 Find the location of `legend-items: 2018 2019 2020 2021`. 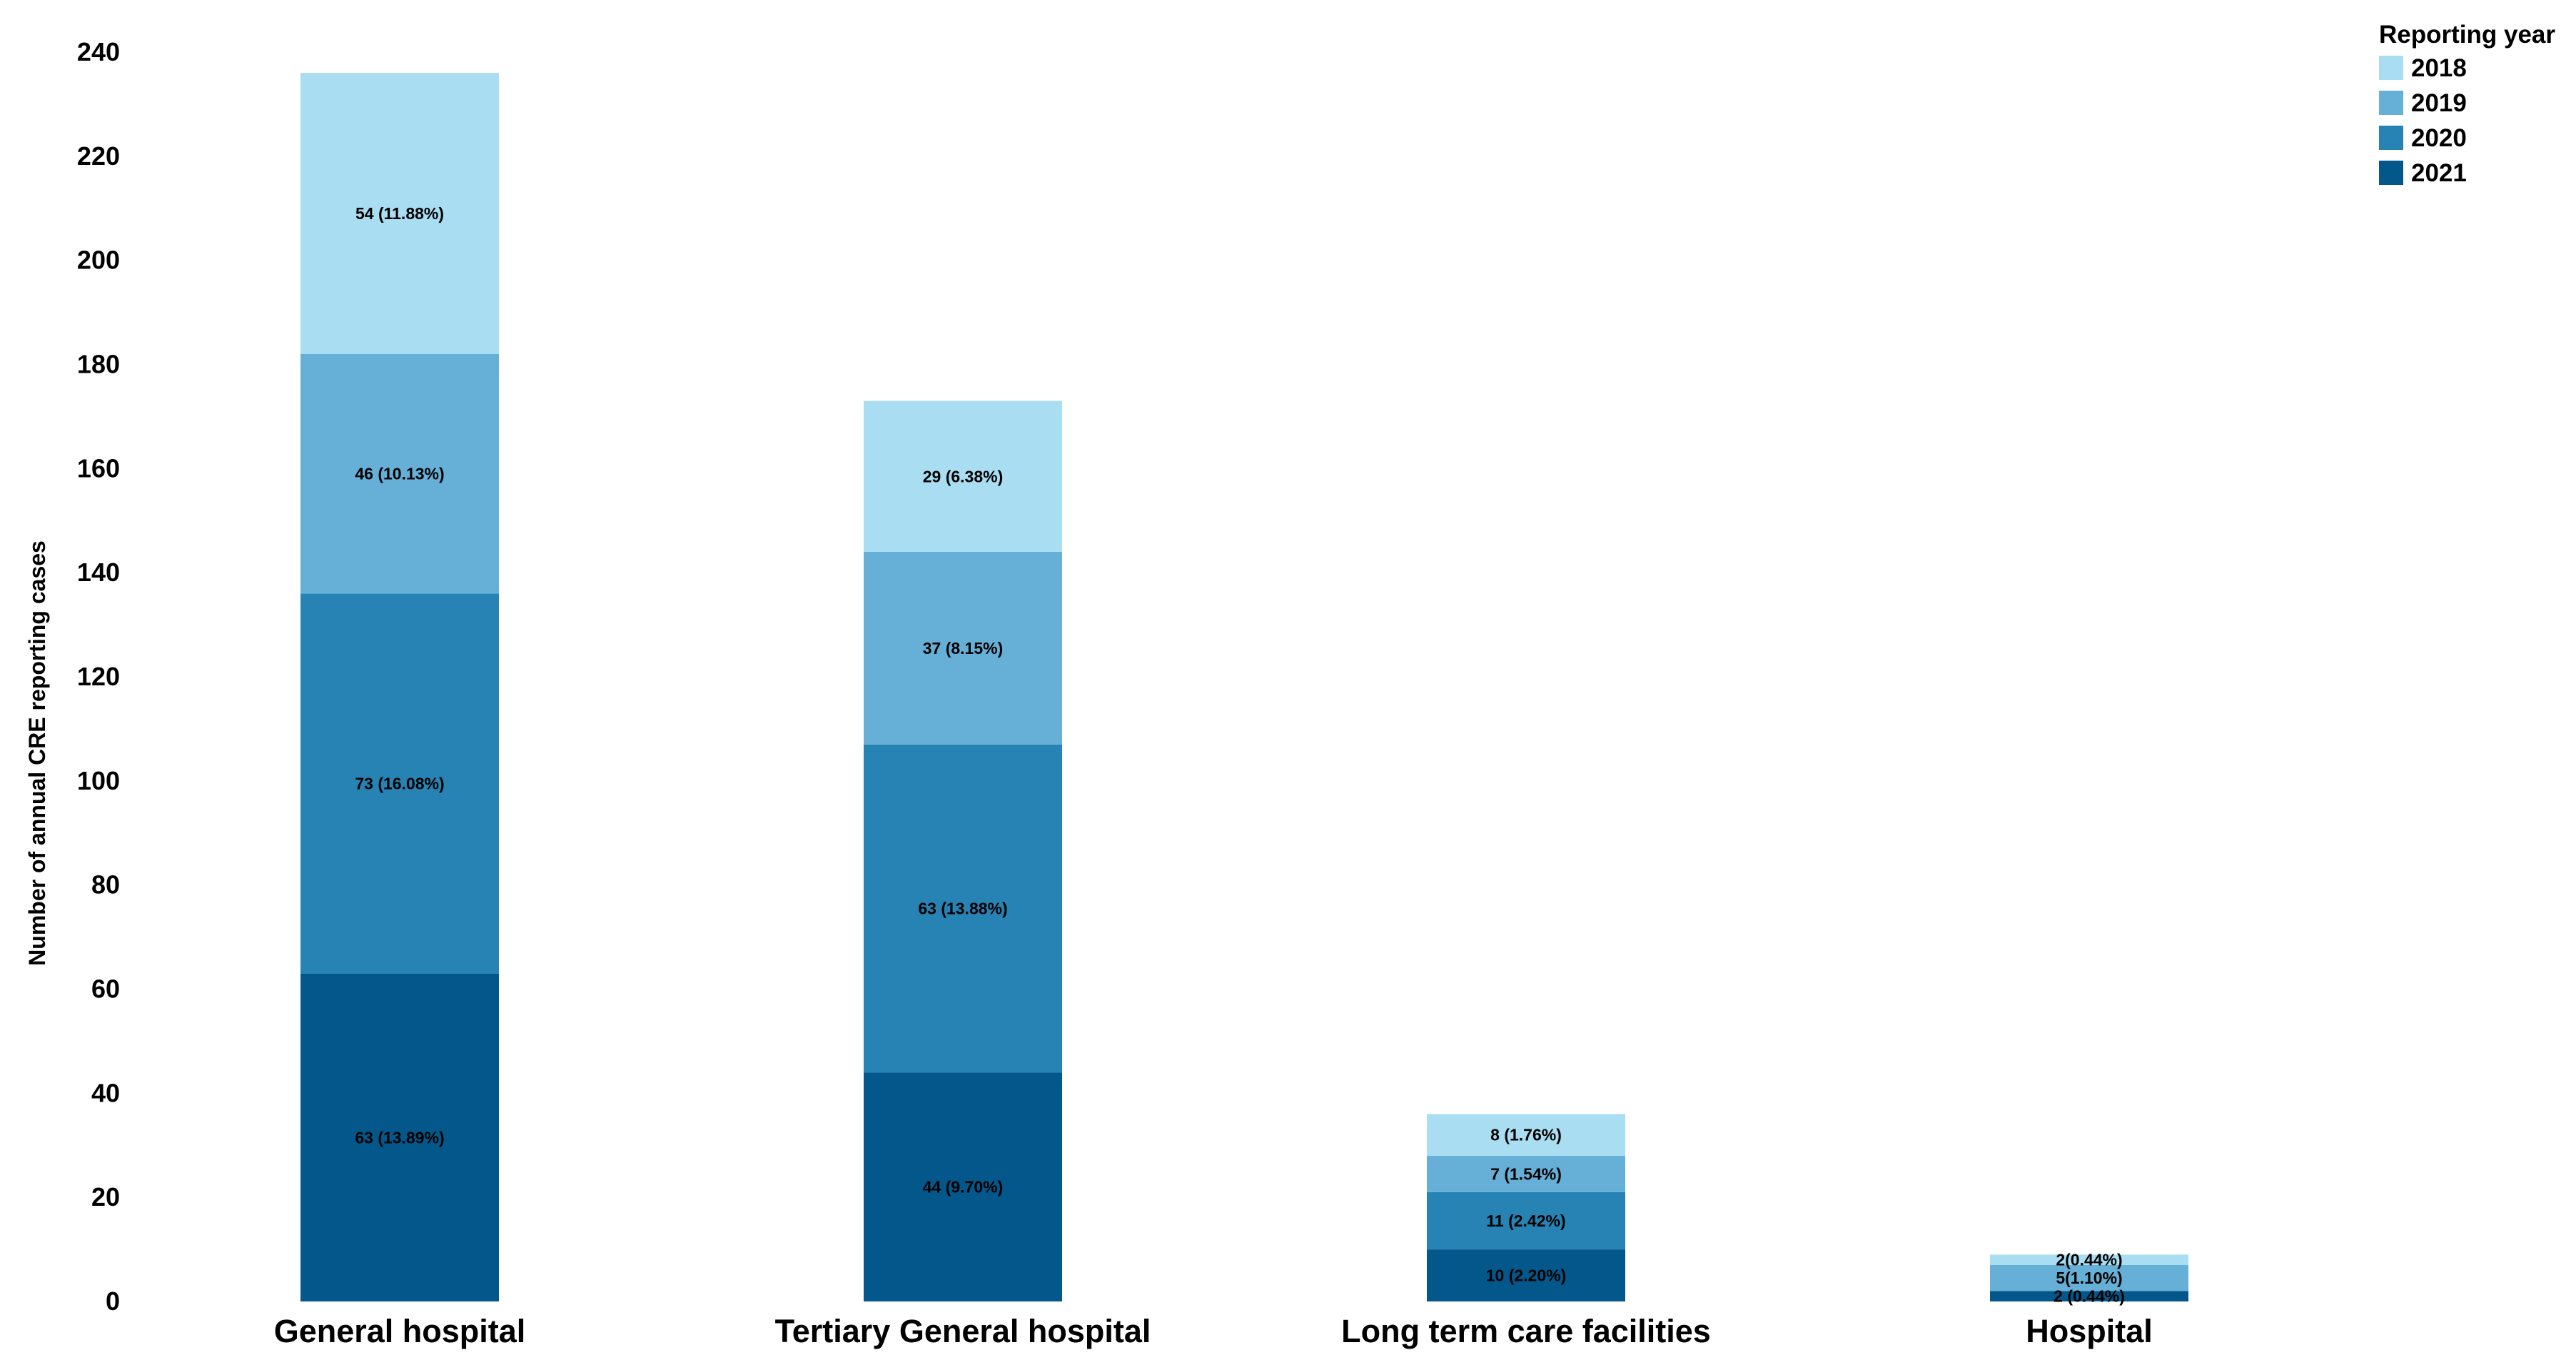

legend-items: 2018 2019 2020 2021 is located at coordinates (2423, 120).